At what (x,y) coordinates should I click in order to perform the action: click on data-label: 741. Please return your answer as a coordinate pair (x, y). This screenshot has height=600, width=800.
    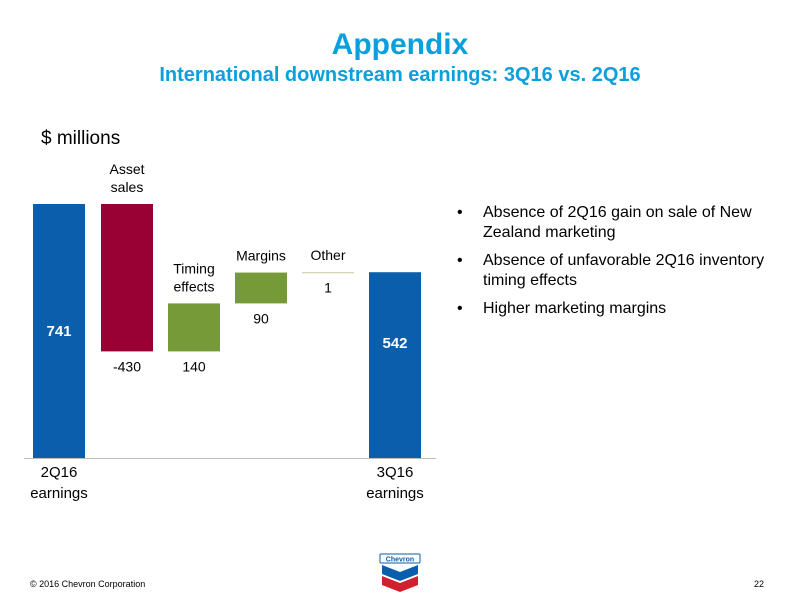
    Looking at the image, I should click on (58, 331).